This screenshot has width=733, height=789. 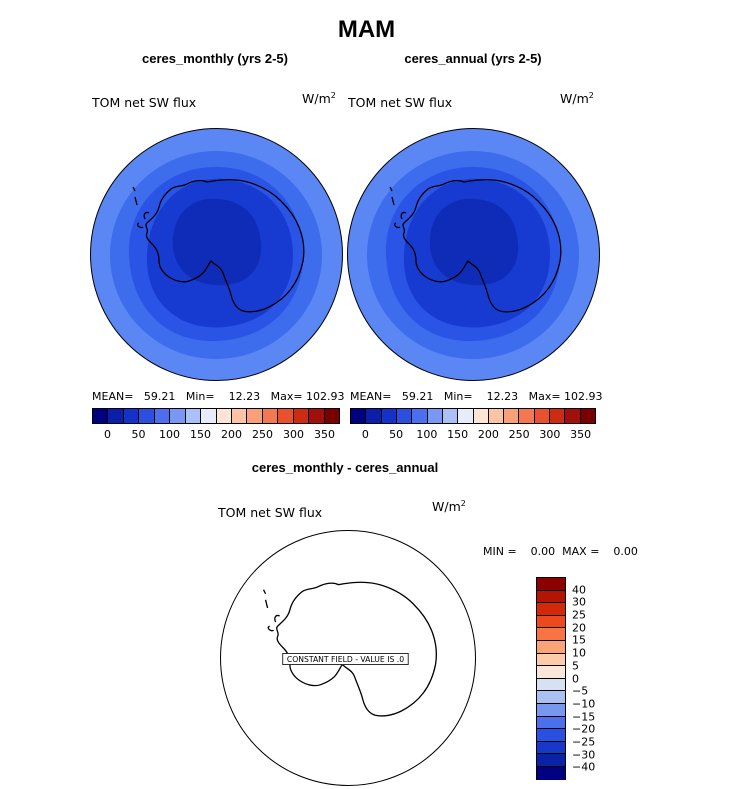 I want to click on panel-right-antarctica-outline, so click(x=475, y=246).